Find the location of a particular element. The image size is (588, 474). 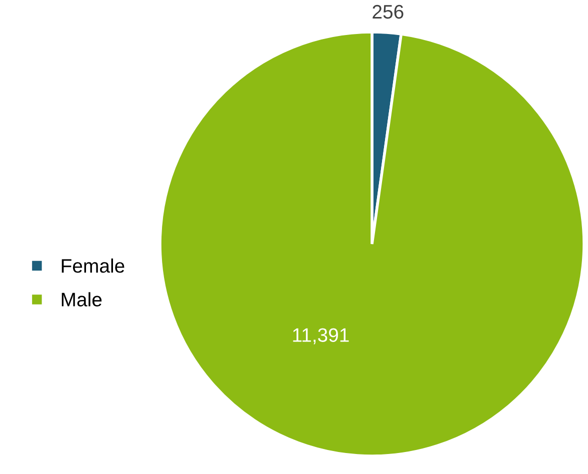

data-label: 11,391 is located at coordinates (321, 336).